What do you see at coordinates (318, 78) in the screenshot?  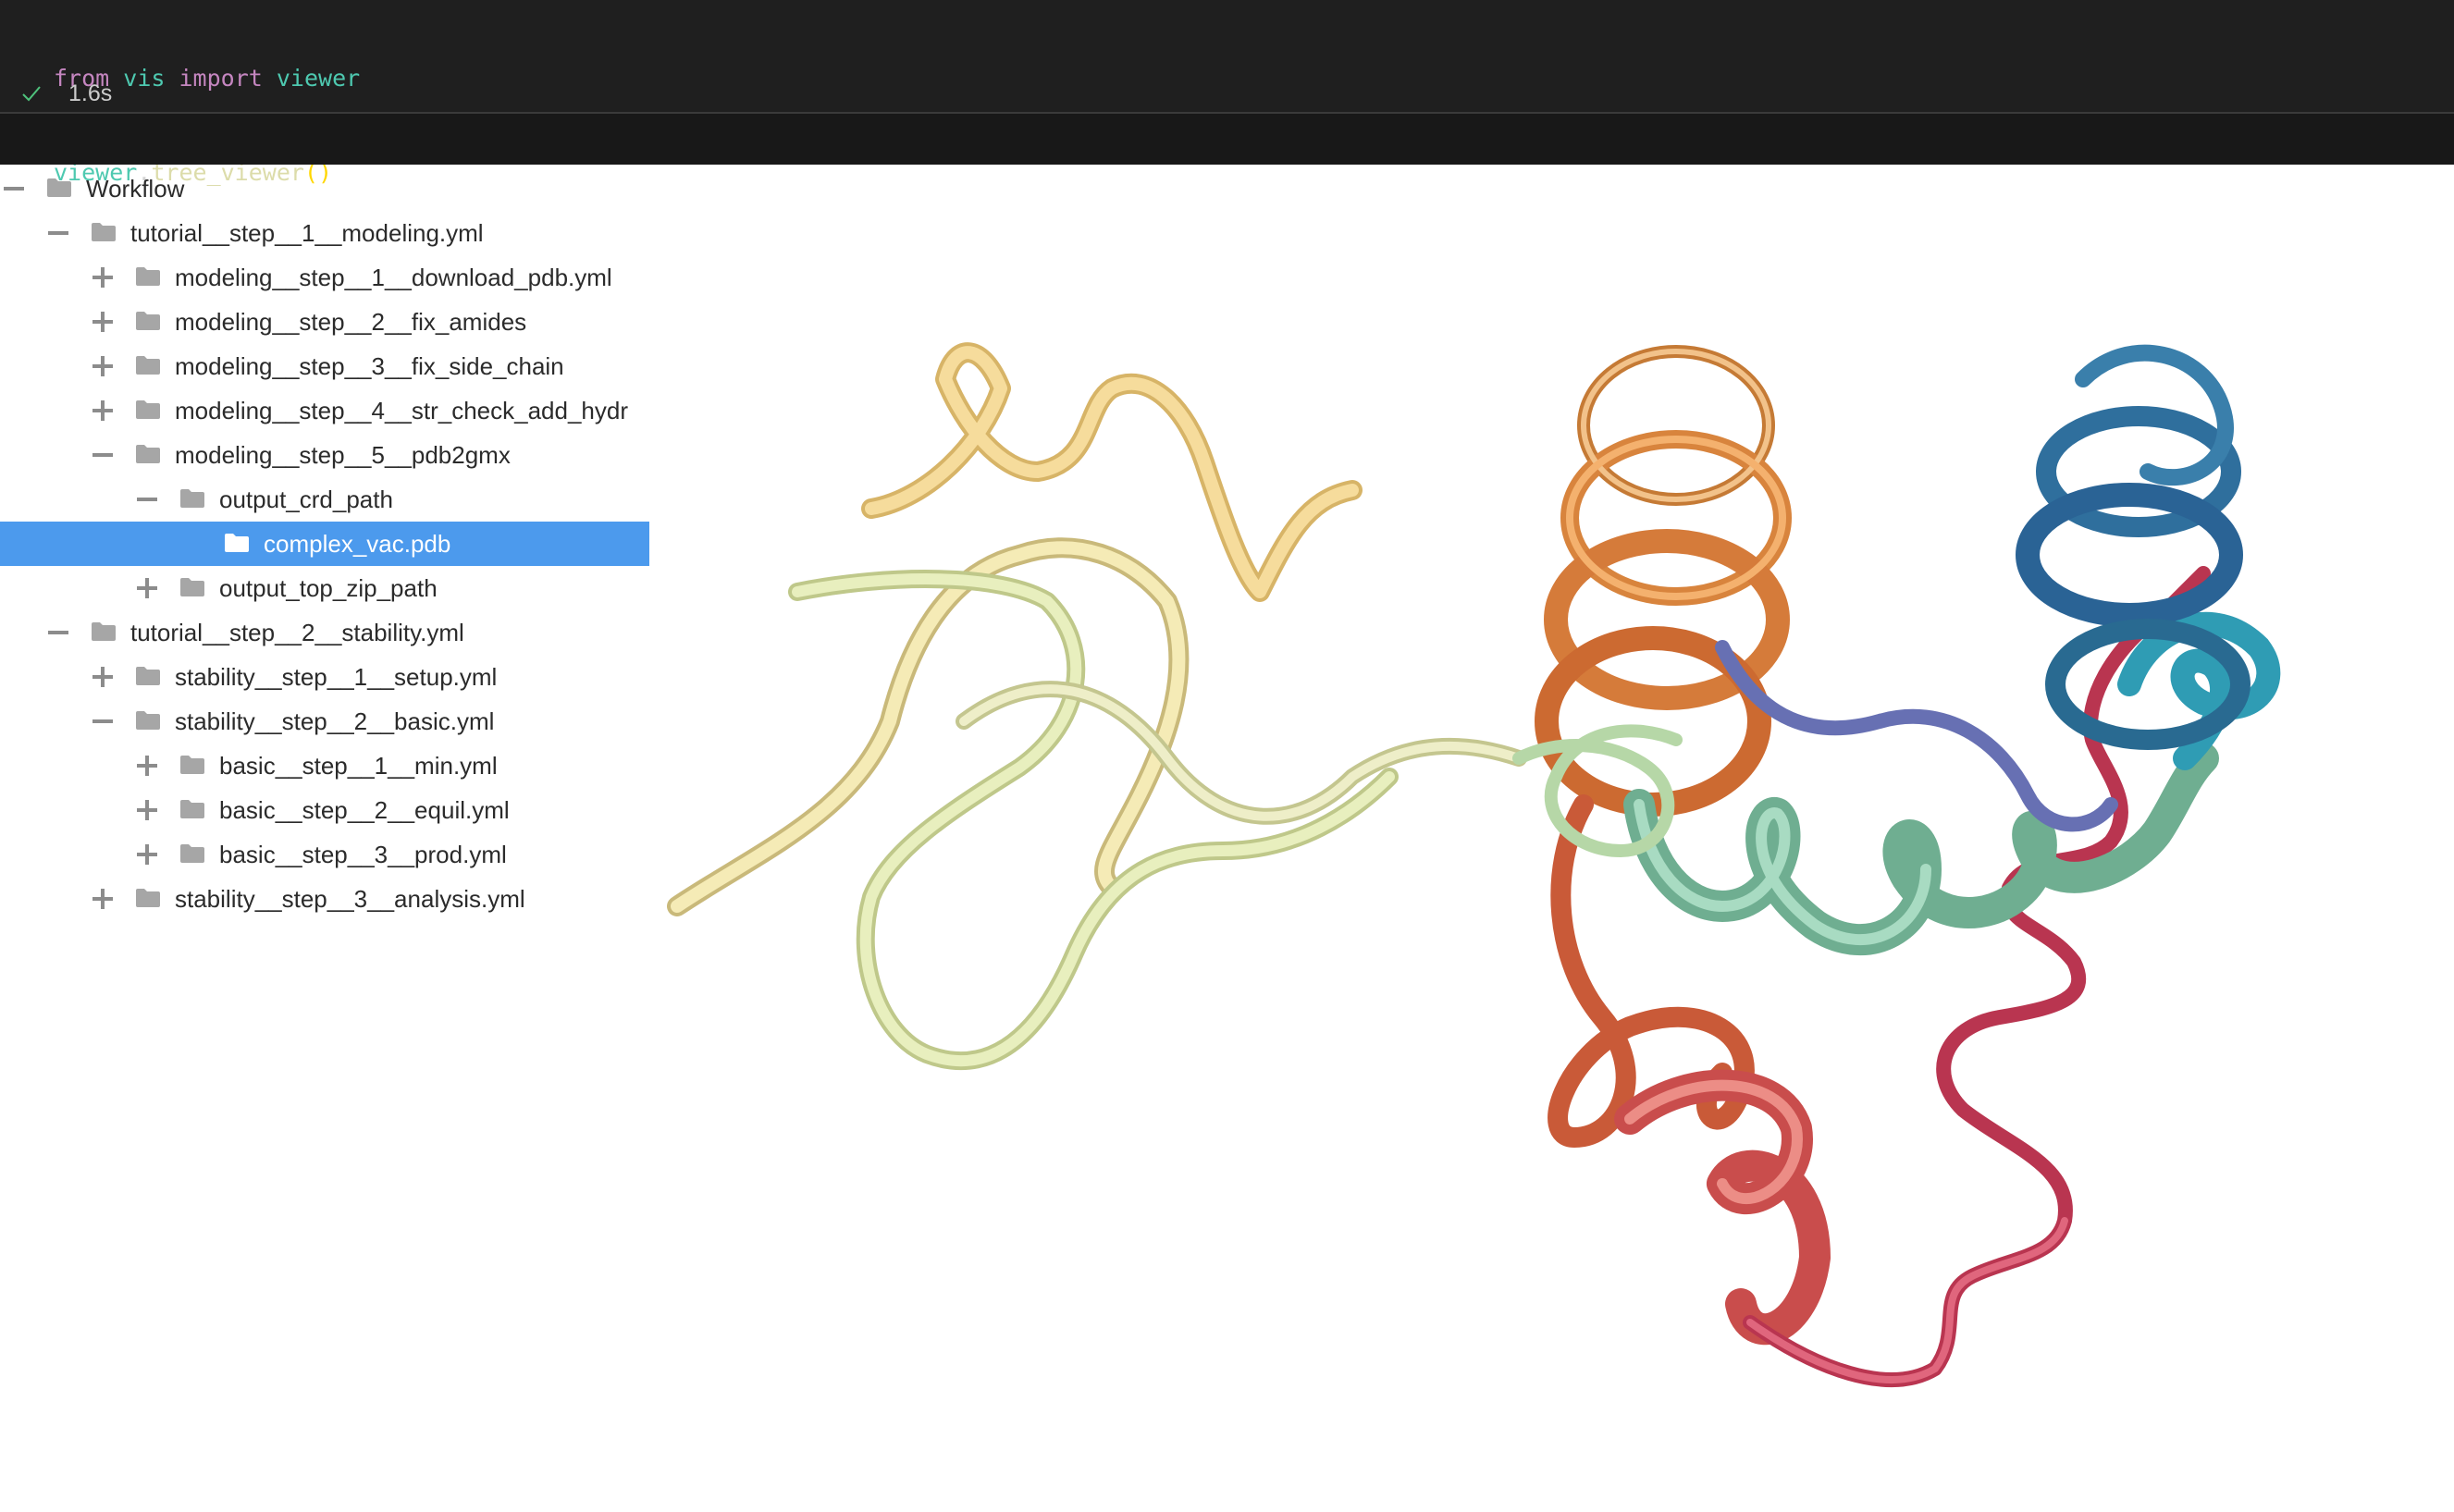 I see `module-viewer: viewer` at bounding box center [318, 78].